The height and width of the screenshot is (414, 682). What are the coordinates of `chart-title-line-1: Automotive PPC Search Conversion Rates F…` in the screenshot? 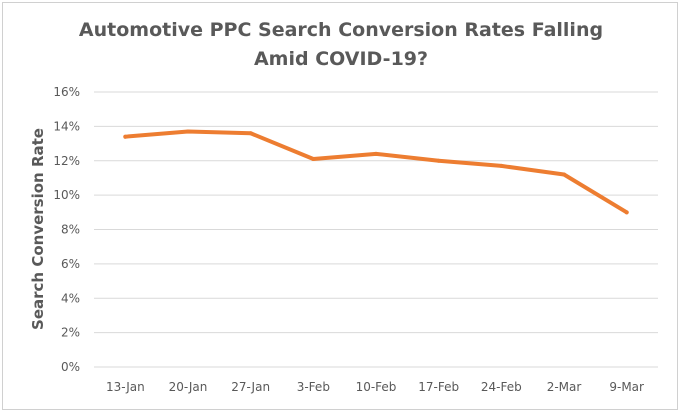 It's located at (341, 30).